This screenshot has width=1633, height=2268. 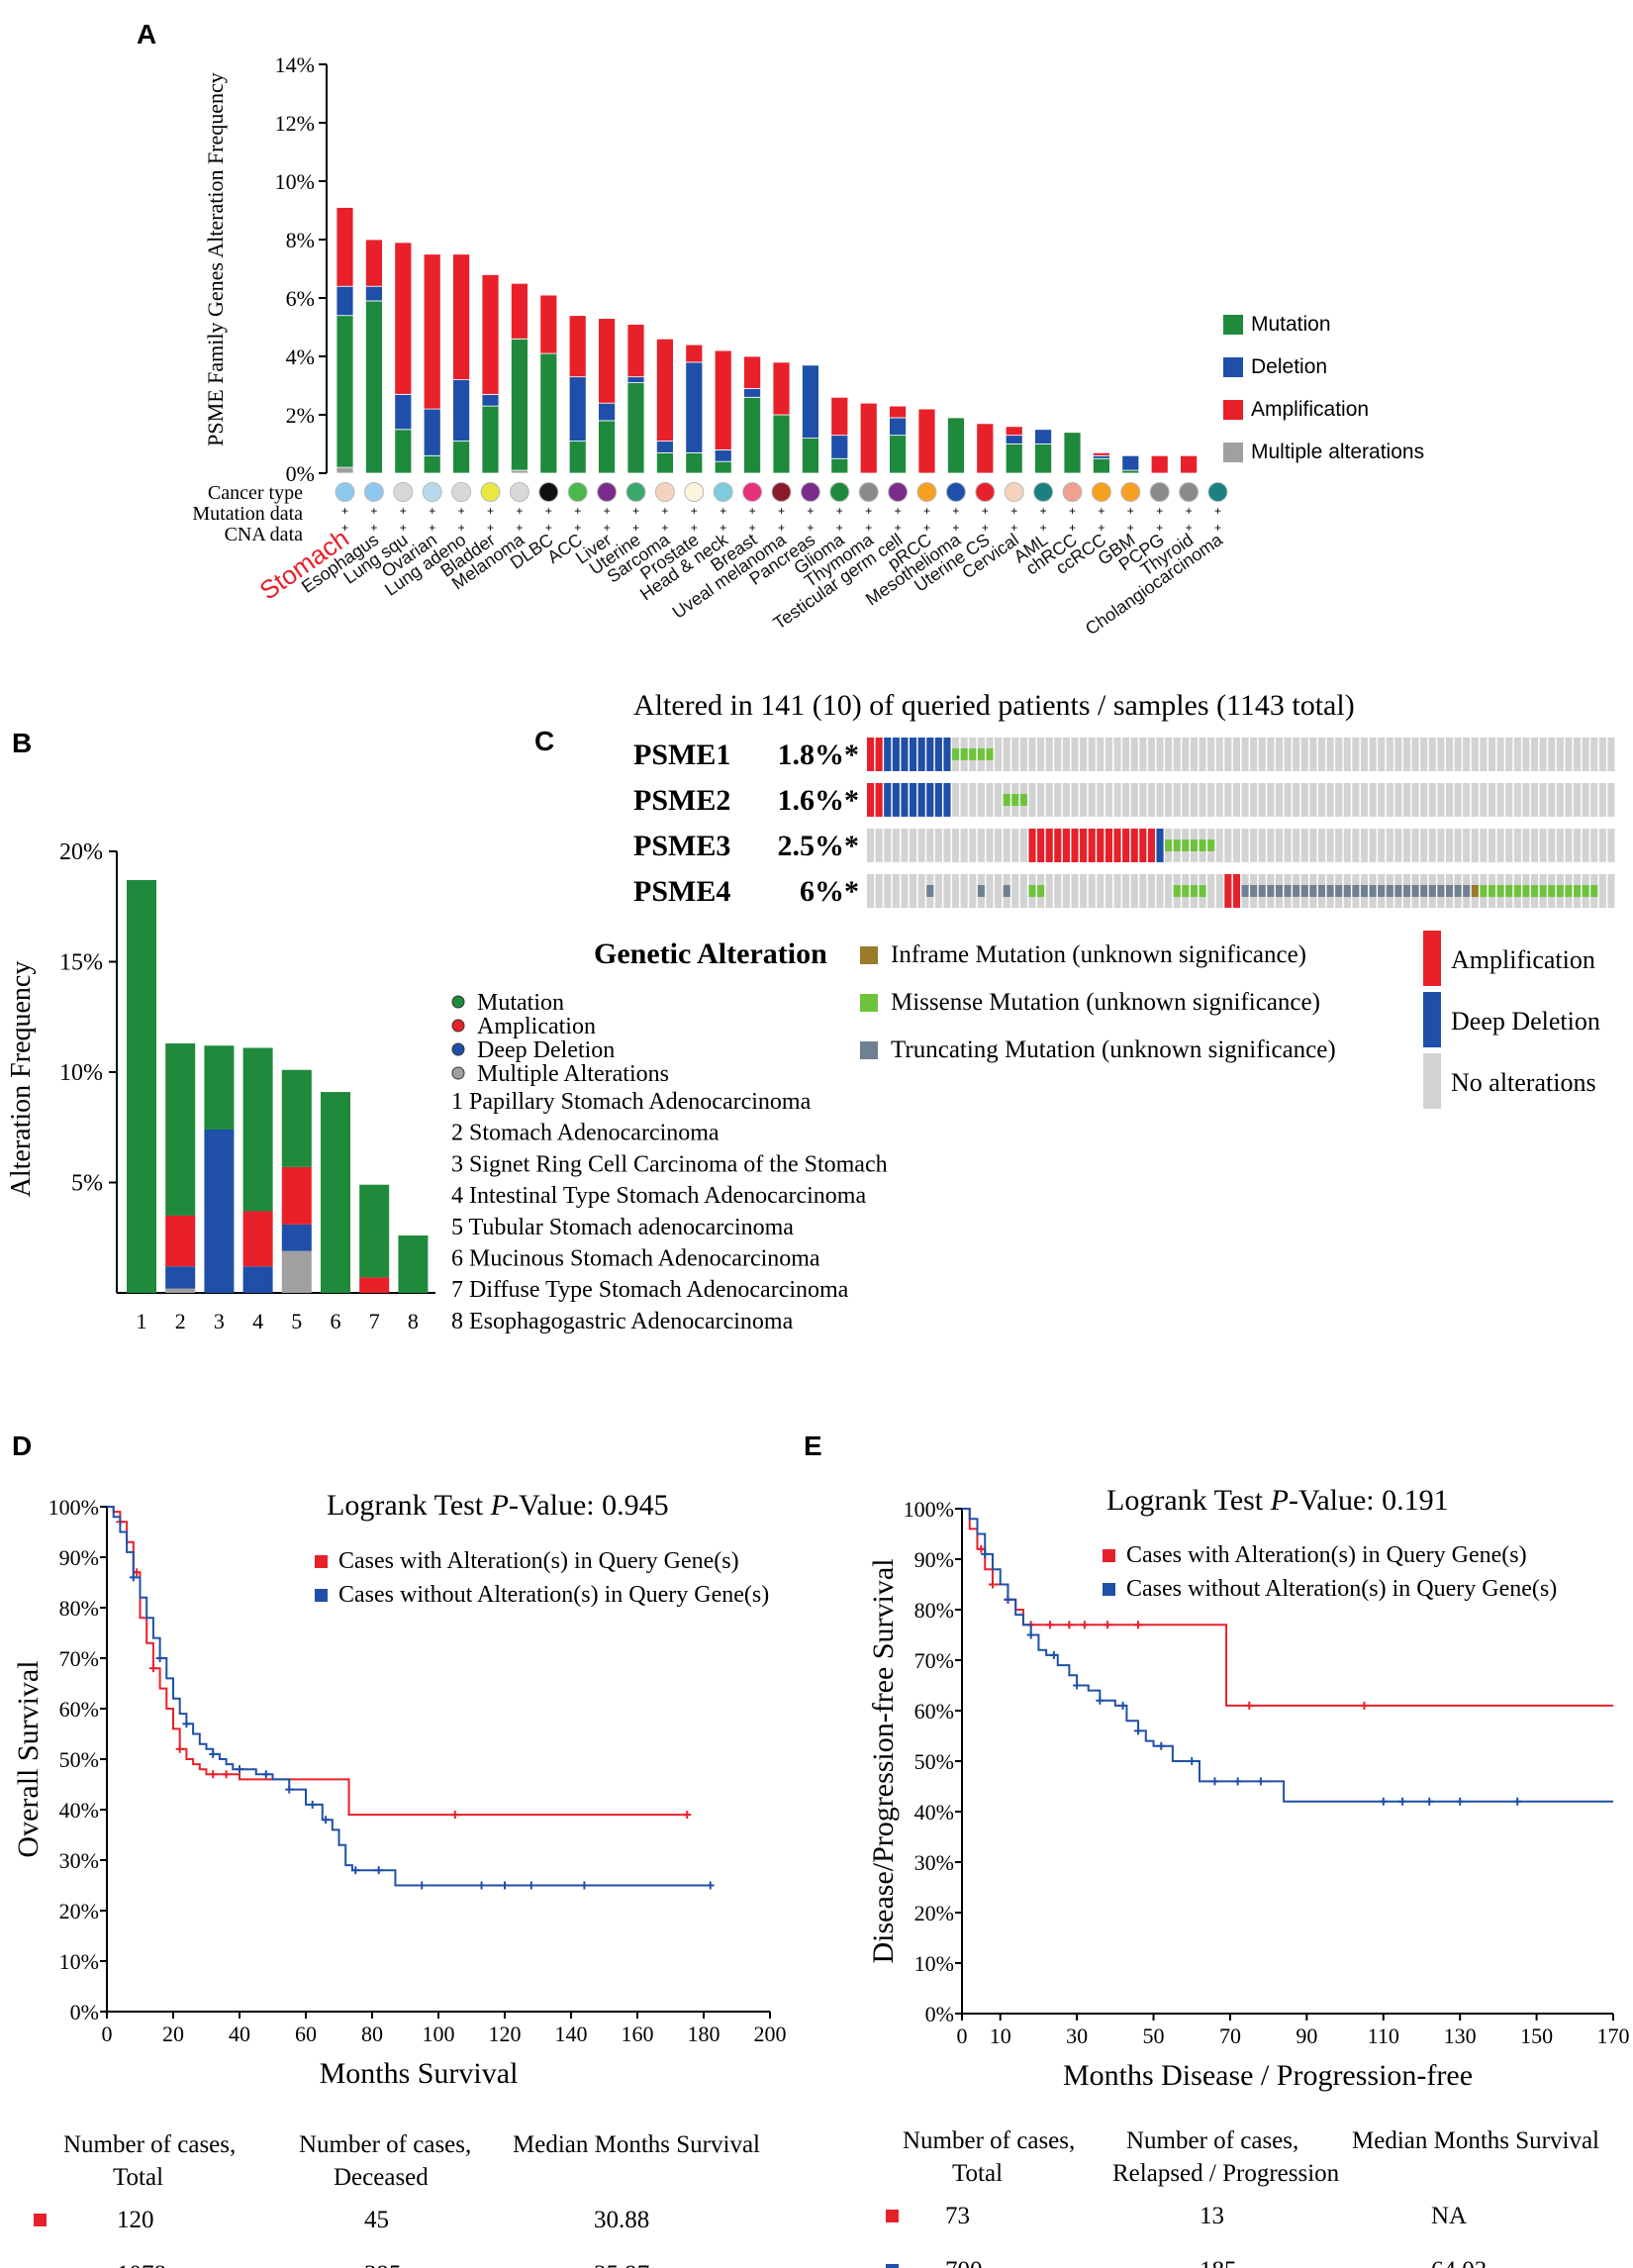 What do you see at coordinates (1459, 2262) in the screenshot?
I see `table-cell: 64.03` at bounding box center [1459, 2262].